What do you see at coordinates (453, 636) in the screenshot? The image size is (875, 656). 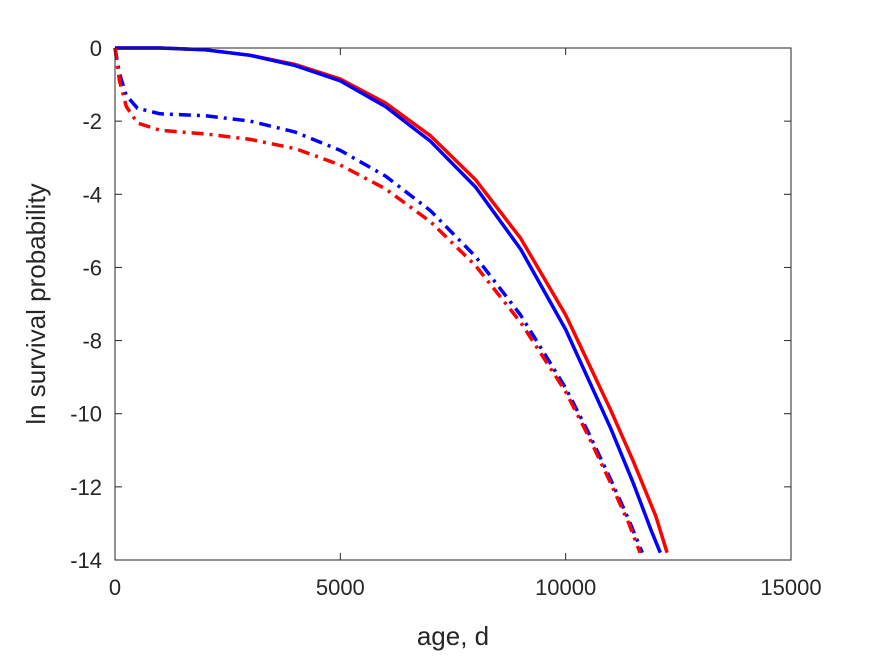 I see `x-axis-label: age, d` at bounding box center [453, 636].